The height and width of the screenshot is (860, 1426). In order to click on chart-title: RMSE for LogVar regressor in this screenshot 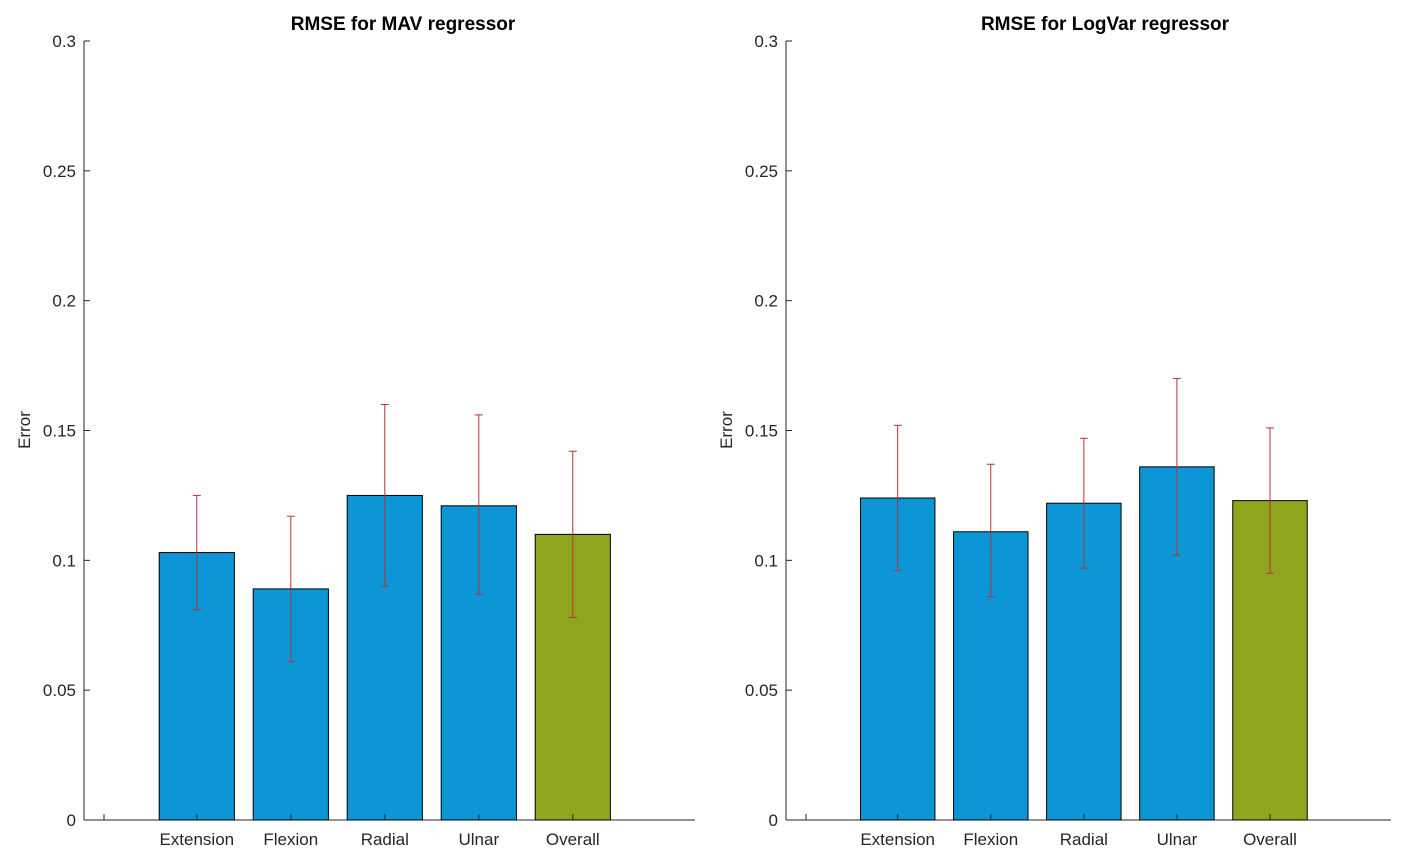, I will do `click(1105, 24)`.